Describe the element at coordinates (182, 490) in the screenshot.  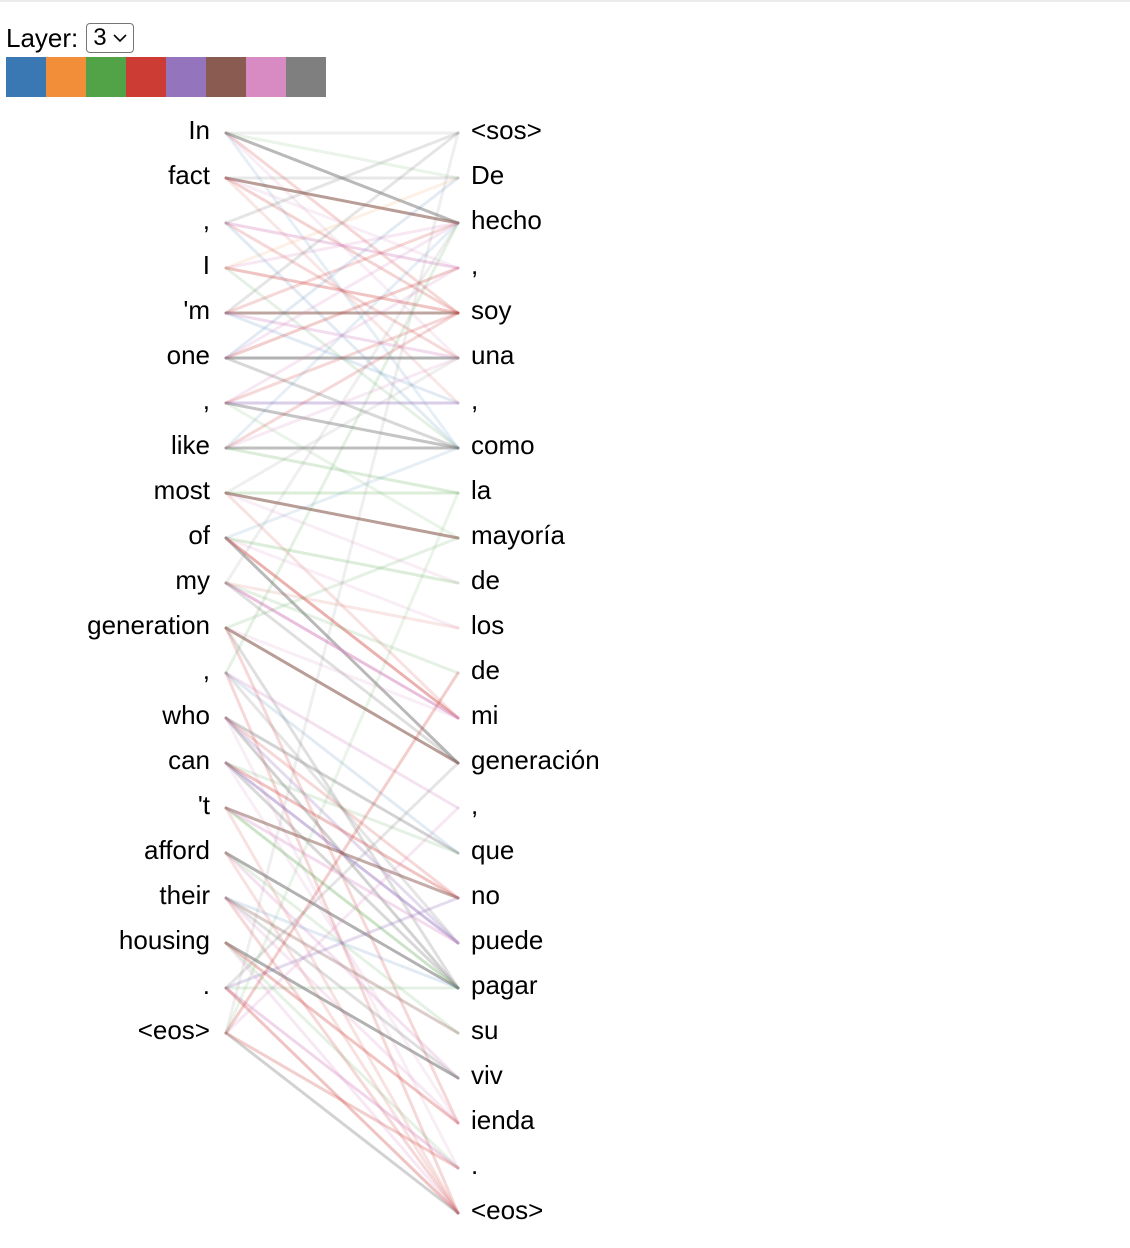
I see `source-token: most` at that location.